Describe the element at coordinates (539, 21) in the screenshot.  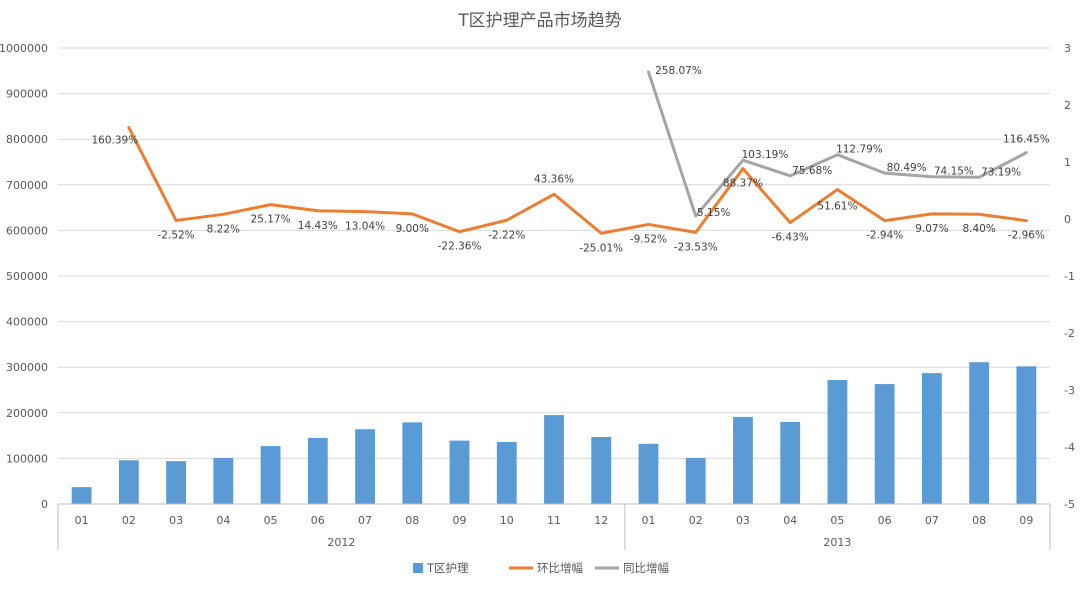
I see `chart-title: T区护理产品市场趋势` at that location.